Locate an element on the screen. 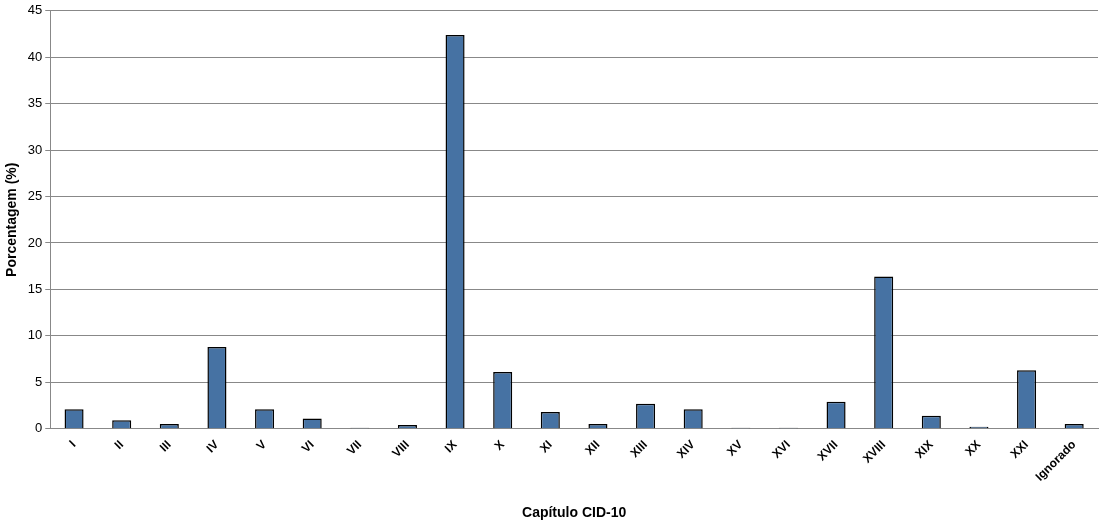  y-tick-label: 15 is located at coordinates (35, 288).